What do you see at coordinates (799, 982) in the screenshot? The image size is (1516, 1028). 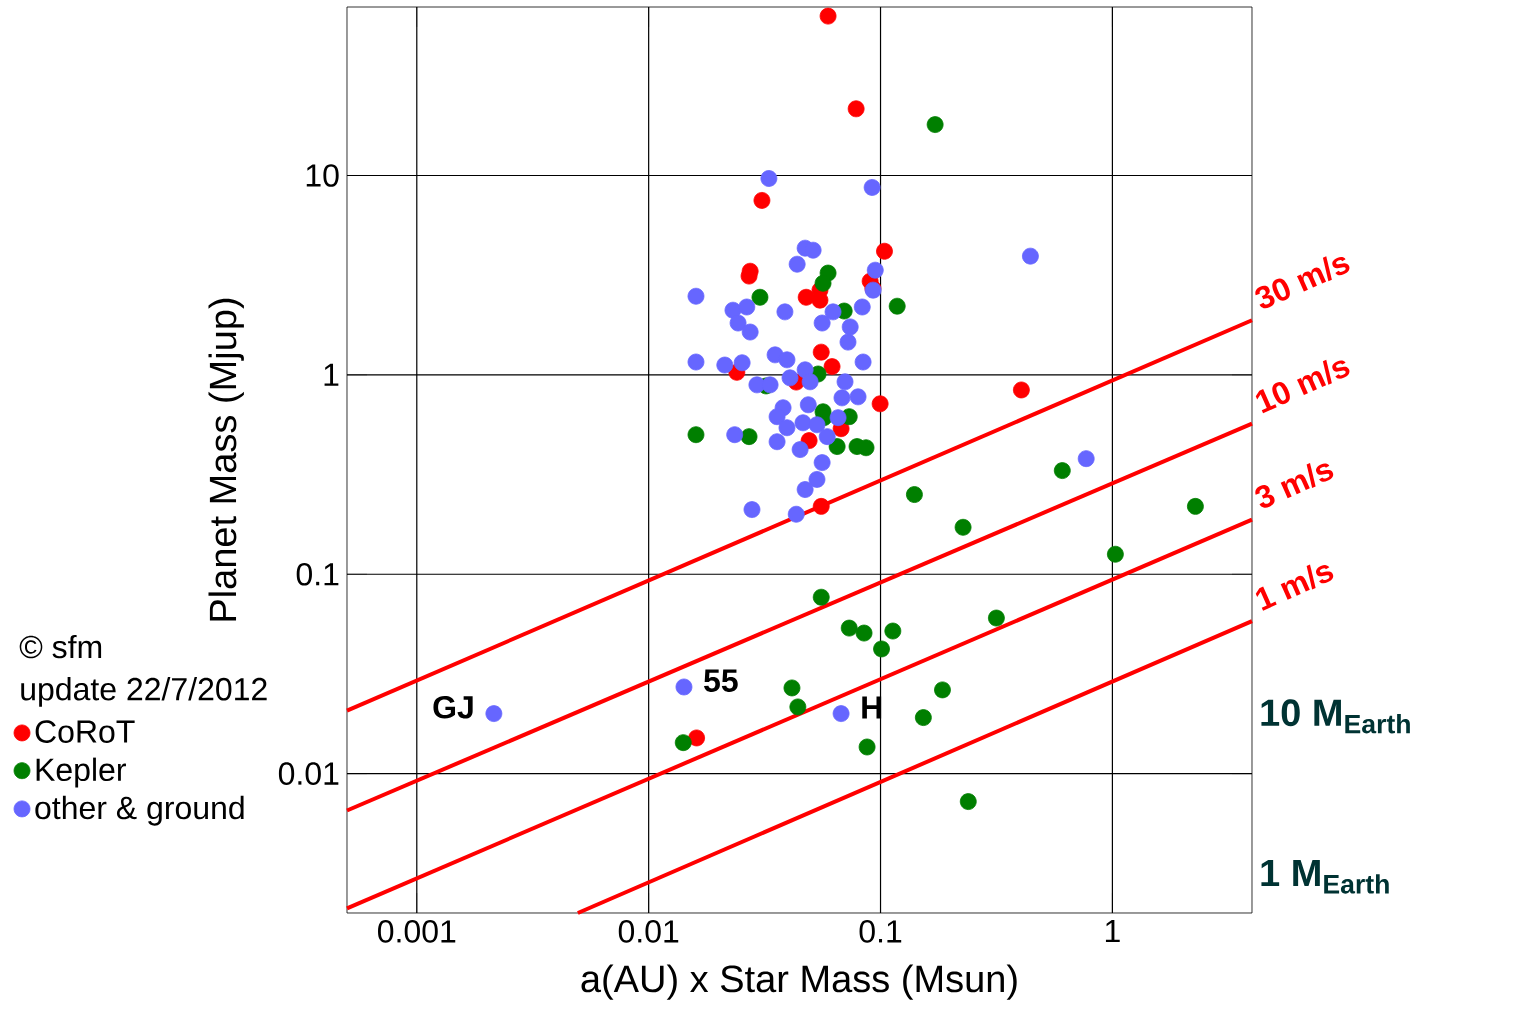 I see `x-axis-title: a(AU) x Star Mass (Msun)` at bounding box center [799, 982].